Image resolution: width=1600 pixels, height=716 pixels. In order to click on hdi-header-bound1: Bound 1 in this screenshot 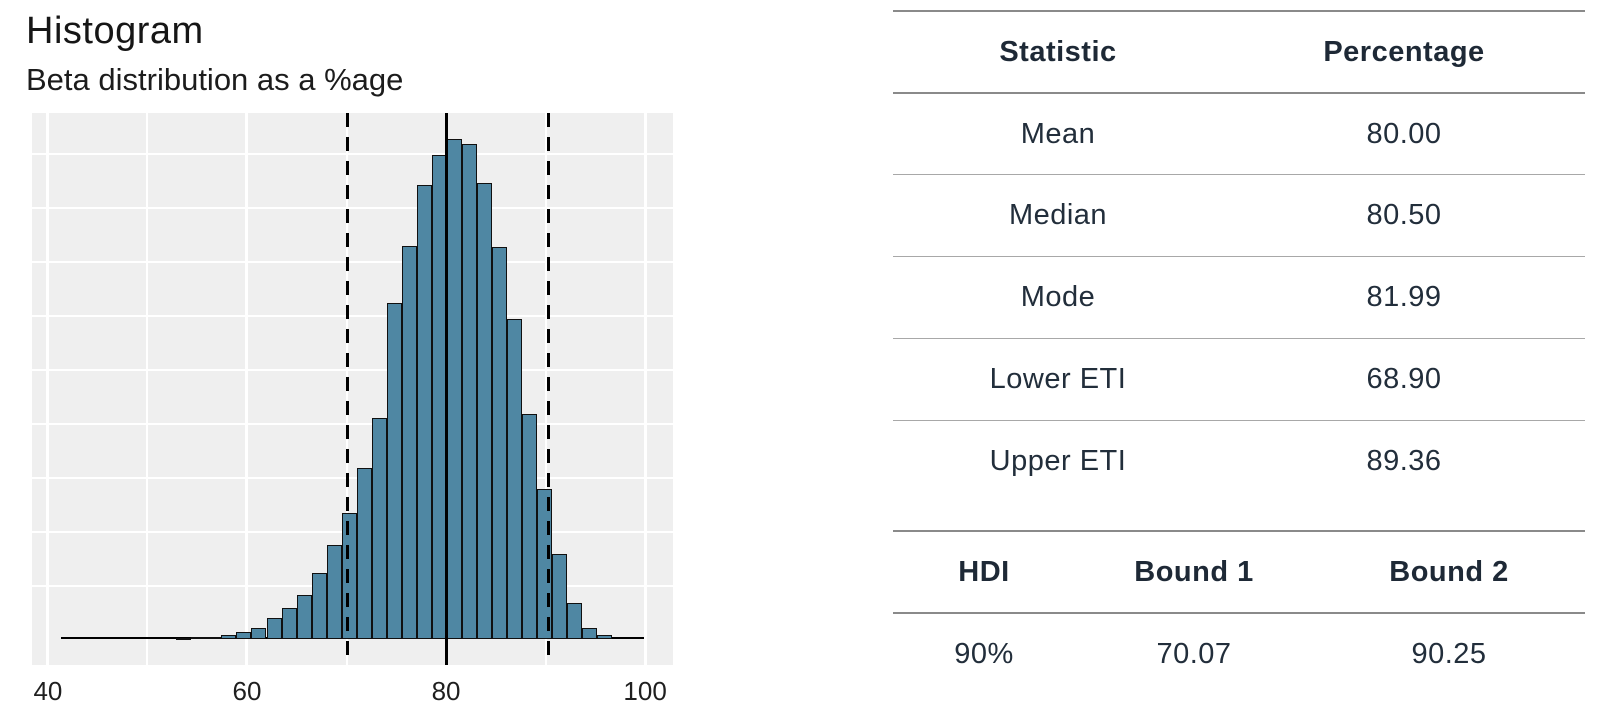, I will do `click(1194, 571)`.